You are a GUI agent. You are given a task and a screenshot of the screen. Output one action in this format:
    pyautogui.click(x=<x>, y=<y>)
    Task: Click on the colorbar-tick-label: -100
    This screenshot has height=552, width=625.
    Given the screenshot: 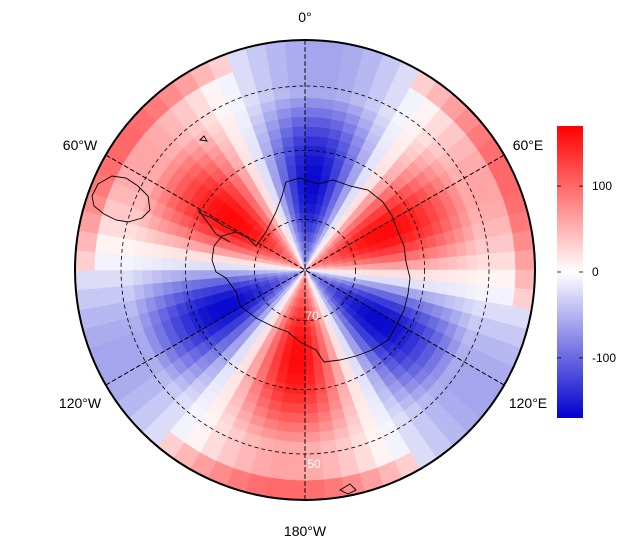 What is the action you would take?
    pyautogui.click(x=604, y=358)
    